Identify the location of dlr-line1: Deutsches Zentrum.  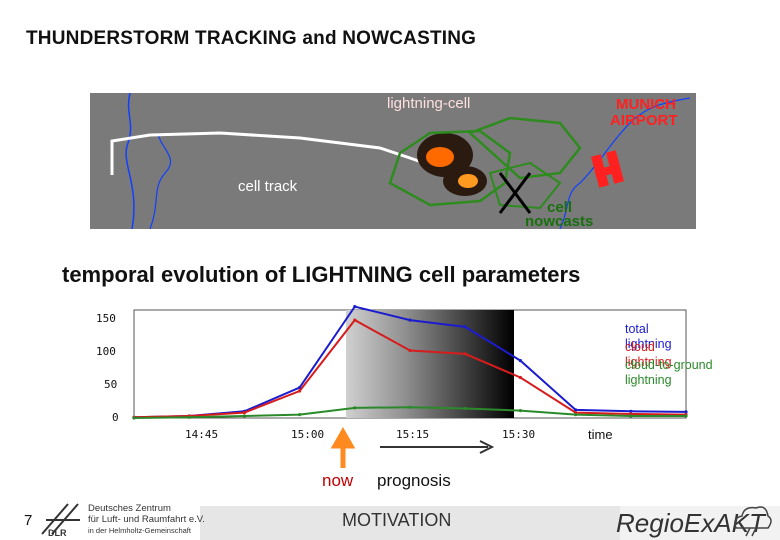
(129, 508).